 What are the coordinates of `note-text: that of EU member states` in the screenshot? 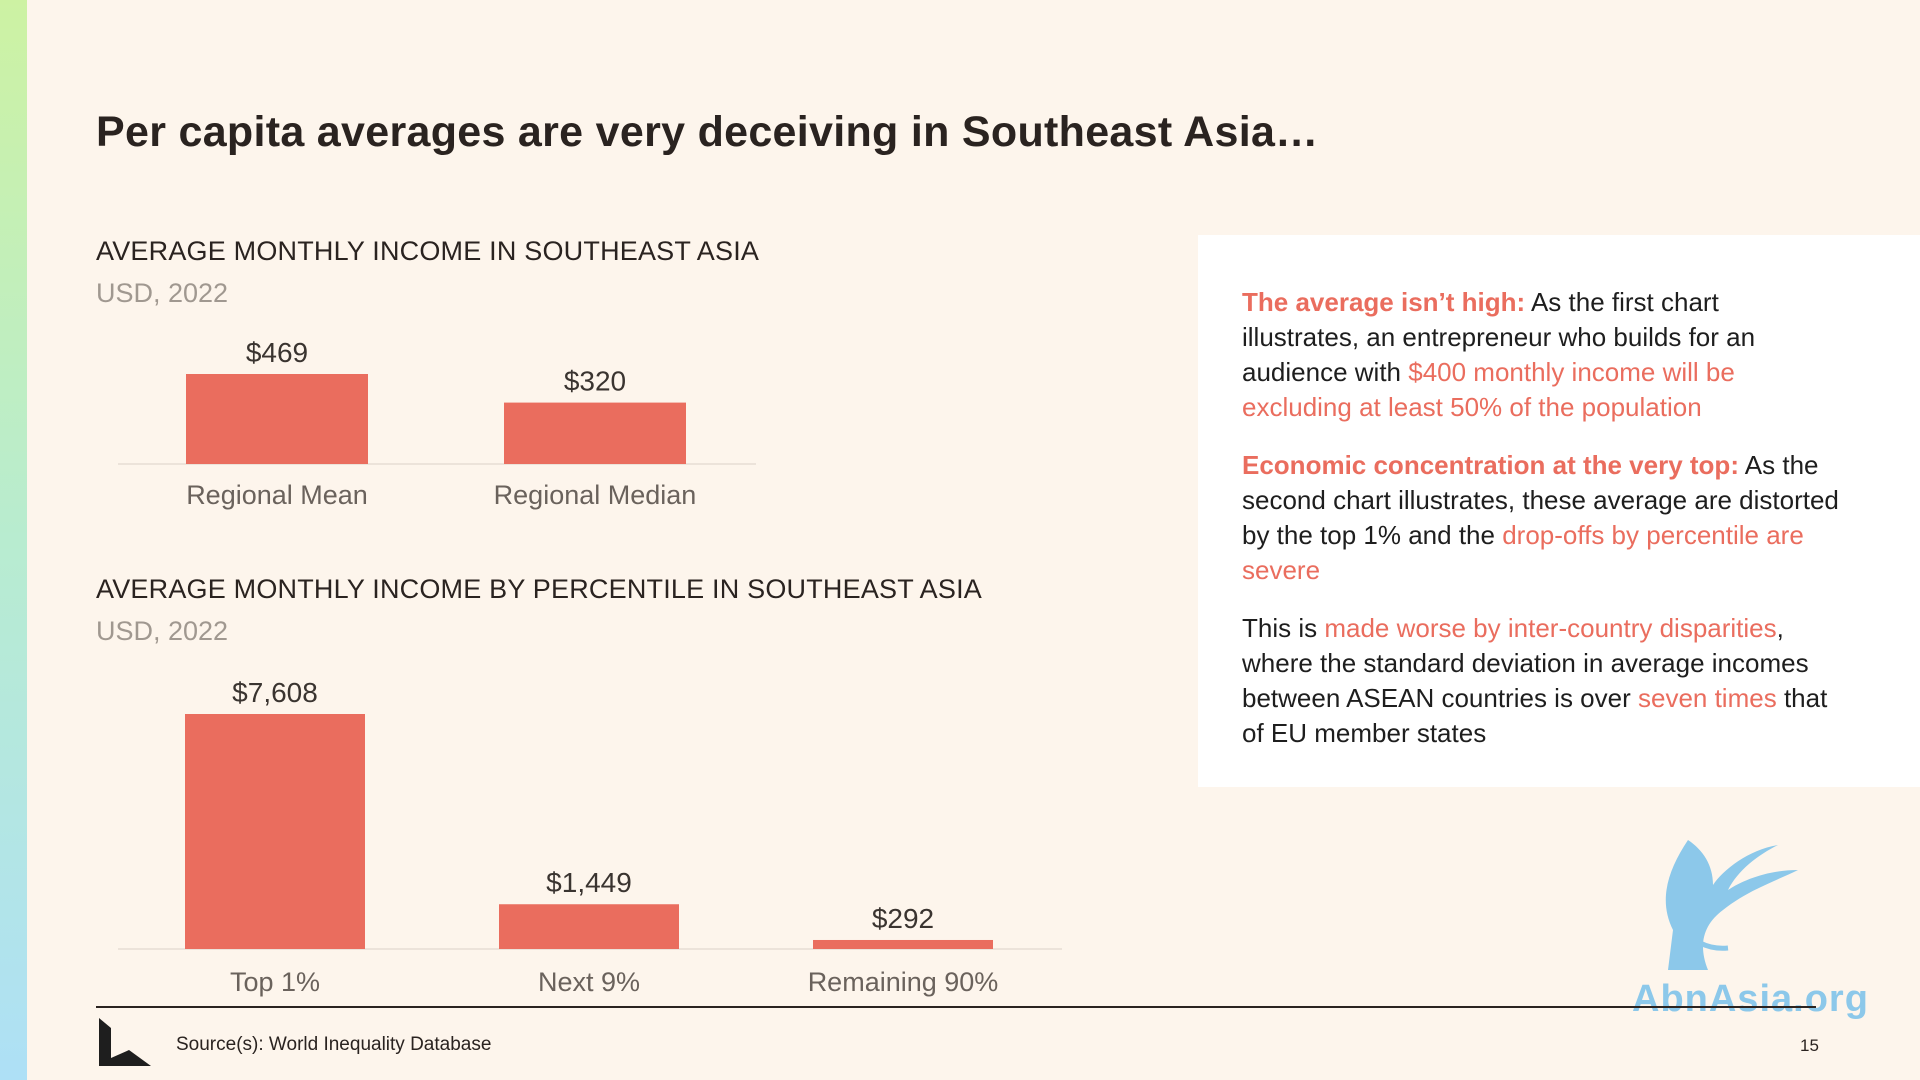 It's located at (1535, 715).